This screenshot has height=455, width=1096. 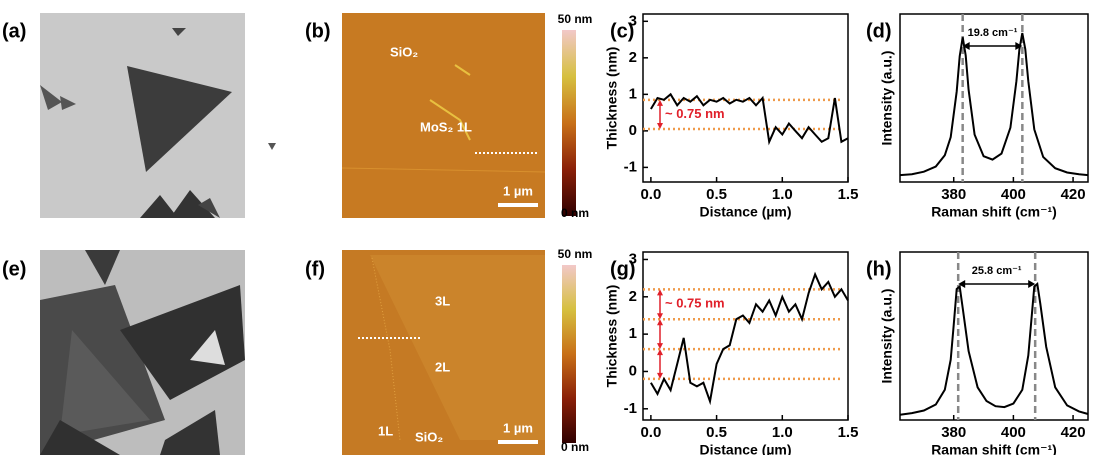 What do you see at coordinates (993, 33) in the screenshot?
I see `annotation: 19.8 cm⁻¹` at bounding box center [993, 33].